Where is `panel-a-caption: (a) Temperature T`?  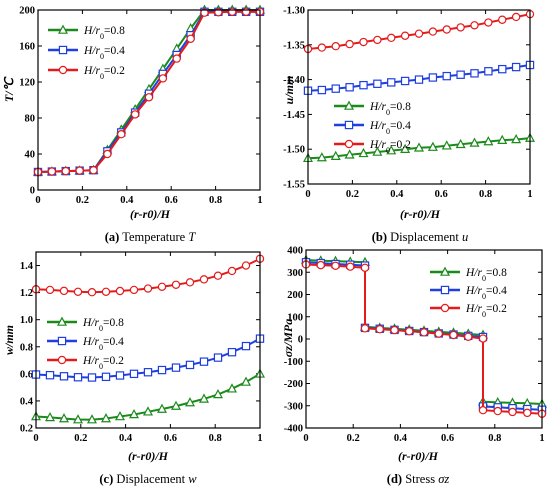 panel-a-caption: (a) Temperature T is located at coordinates (151, 237).